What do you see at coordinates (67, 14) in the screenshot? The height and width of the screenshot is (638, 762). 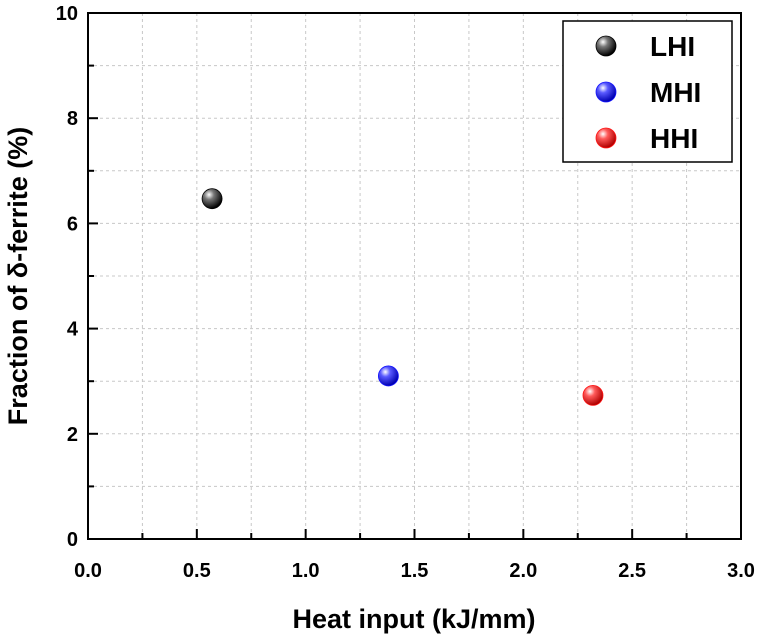 I see `y-tick-label: 10` at bounding box center [67, 14].